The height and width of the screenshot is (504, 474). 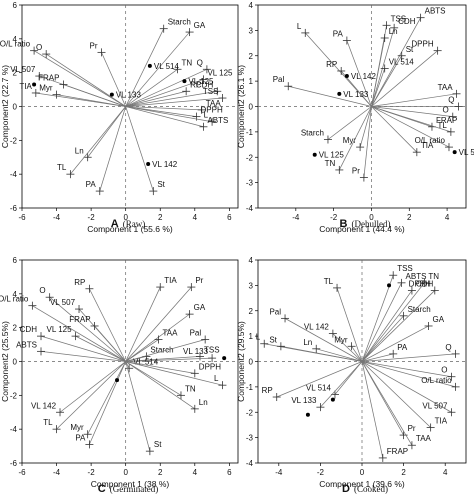 I want to click on y-tick-label: 6, so click(x=15, y=5).